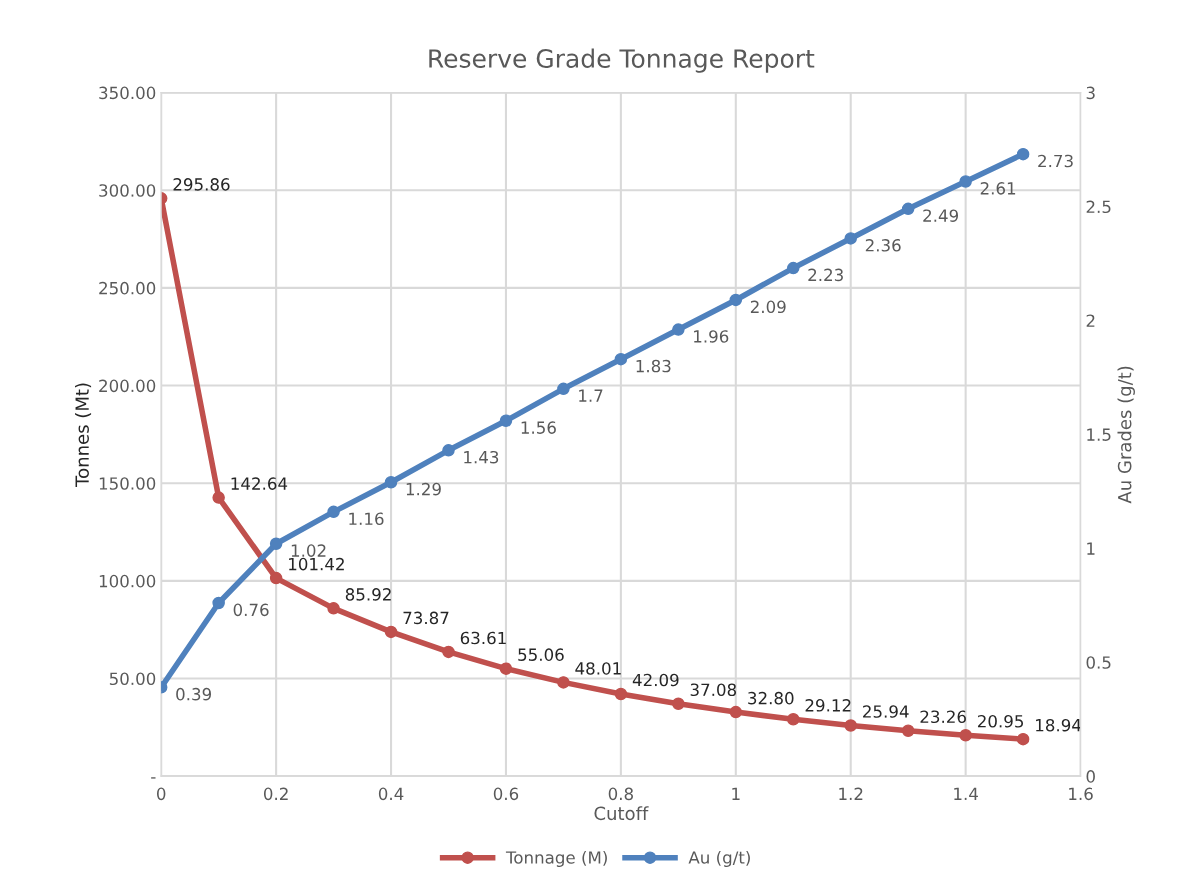  What do you see at coordinates (1098, 662) in the screenshot?
I see `y2-tick-label: 0.5` at bounding box center [1098, 662].